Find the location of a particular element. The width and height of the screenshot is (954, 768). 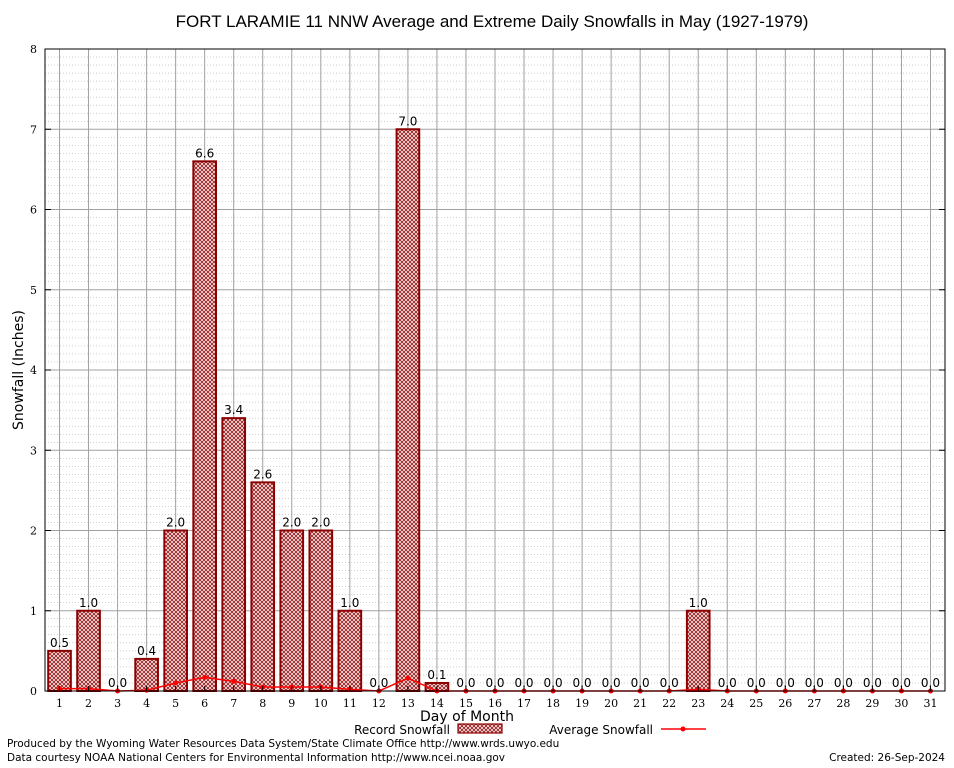

x-tick-label: 6 is located at coordinates (204, 703).